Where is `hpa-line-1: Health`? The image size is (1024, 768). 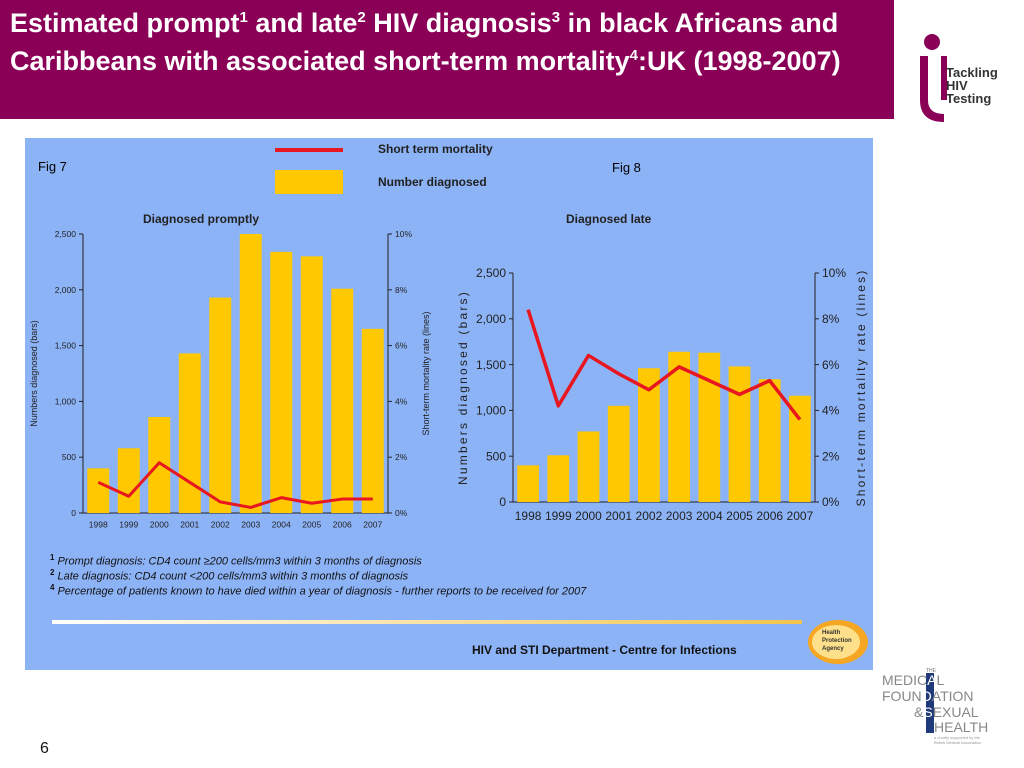
hpa-line-1: Health is located at coordinates (831, 633).